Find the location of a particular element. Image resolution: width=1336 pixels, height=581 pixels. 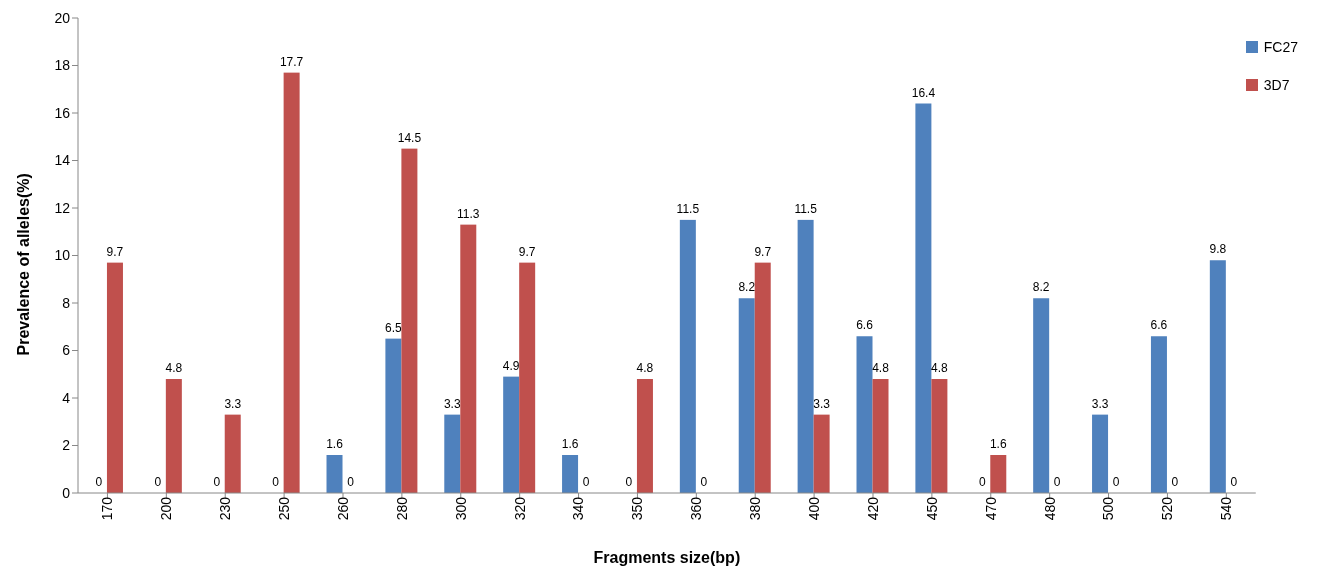

x-tick-label: 450 is located at coordinates (931, 508).